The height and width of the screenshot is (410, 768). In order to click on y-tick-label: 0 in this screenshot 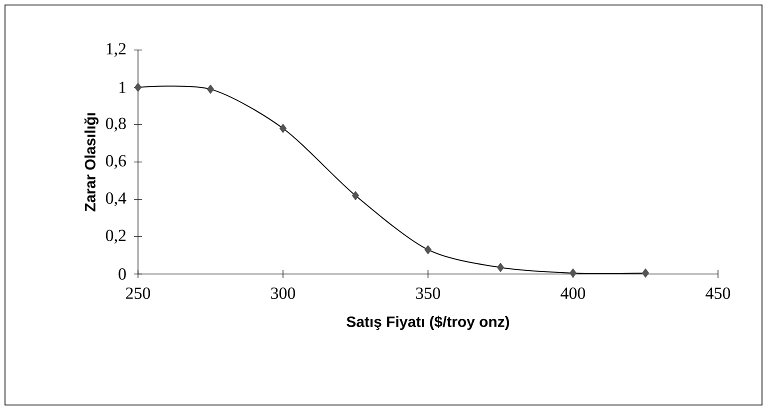, I will do `click(122, 274)`.